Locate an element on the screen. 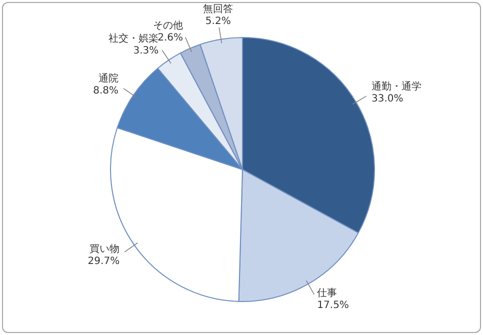  data-label: 33.0% is located at coordinates (388, 99).